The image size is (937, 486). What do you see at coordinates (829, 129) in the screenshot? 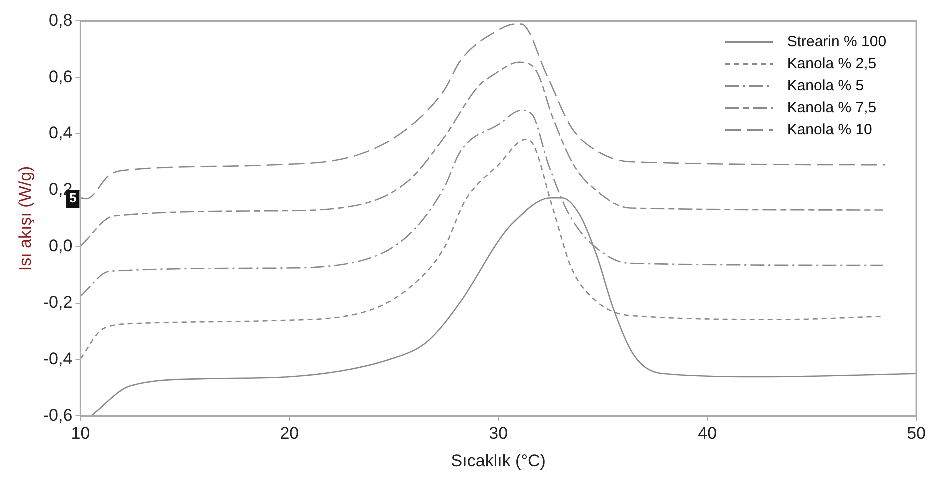
I see `legend-label: Kanola % 10` at bounding box center [829, 129].